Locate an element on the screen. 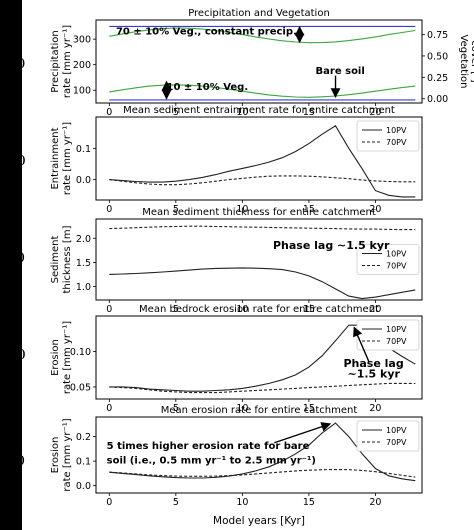 This screenshot has height=530, width=474. y2-tick-label: 0.25 is located at coordinates (437, 78).